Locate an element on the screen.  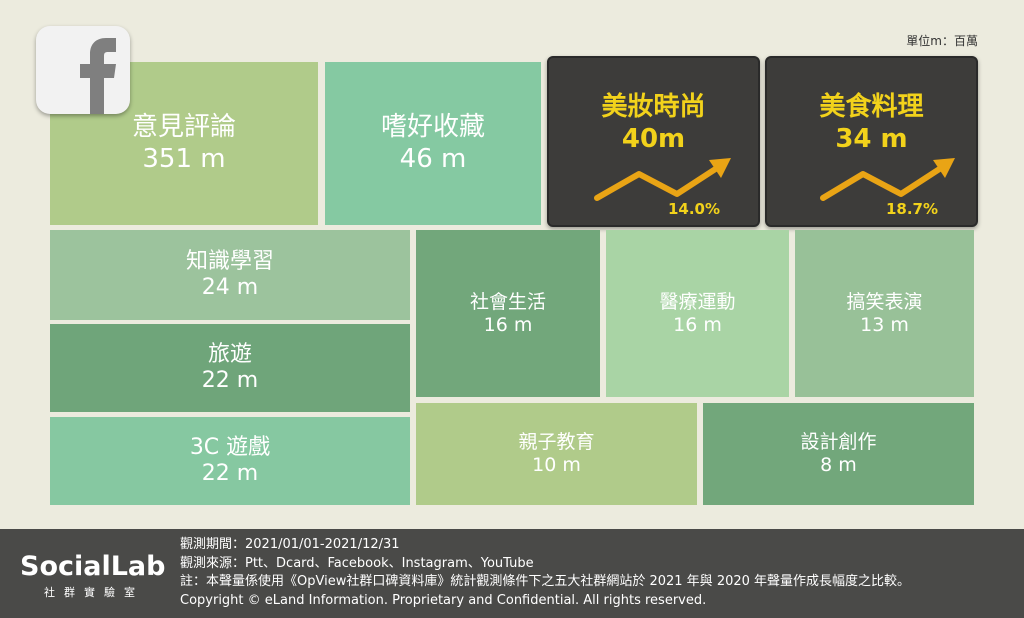
tile-social-life: 社會生活 16 m is located at coordinates (508, 313).